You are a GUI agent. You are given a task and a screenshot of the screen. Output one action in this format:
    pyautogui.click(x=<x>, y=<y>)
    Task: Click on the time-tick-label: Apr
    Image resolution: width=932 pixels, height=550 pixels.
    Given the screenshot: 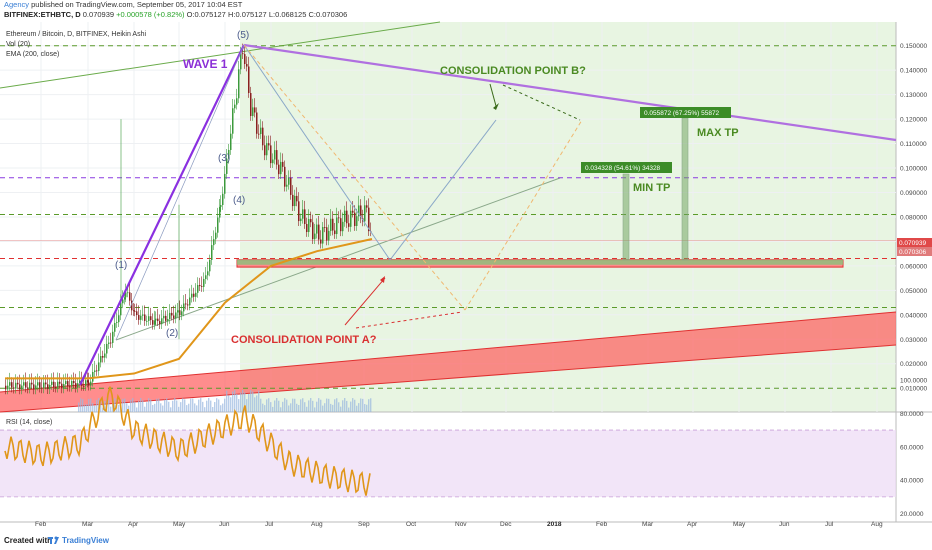 What is the action you would take?
    pyautogui.click(x=133, y=524)
    